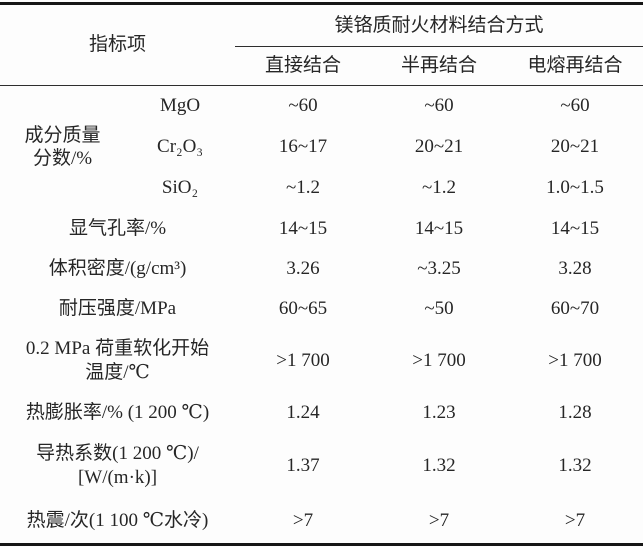 The height and width of the screenshot is (547, 643). Describe the element at coordinates (321, 522) in the screenshot. I see `table-row-thermal-shock: 热震/次(1 100 ℃水冷) >7 >7 >7` at that location.